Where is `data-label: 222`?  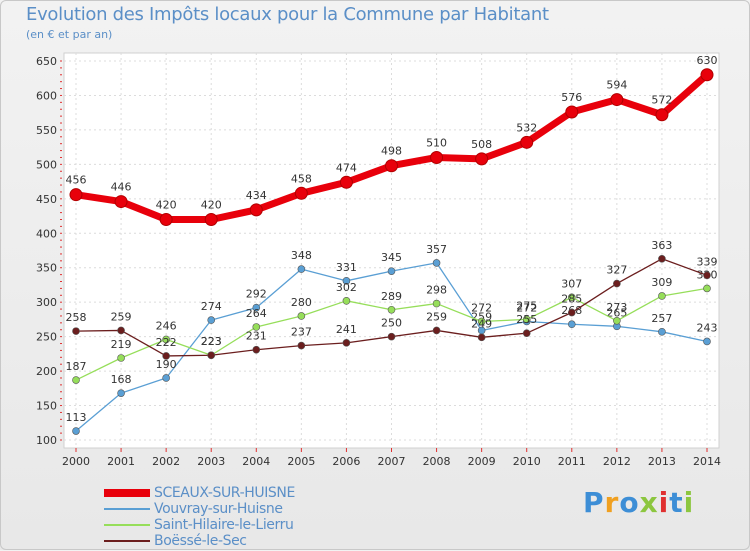 data-label: 222 is located at coordinates (166, 342).